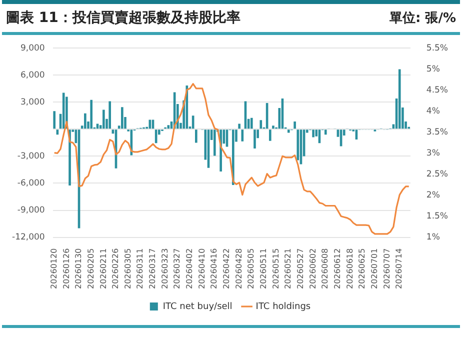 This screenshot has height=347, width=462. What do you see at coordinates (275, 268) in the screenshot?
I see `x-tick-label: 20260515` at bounding box center [275, 268].